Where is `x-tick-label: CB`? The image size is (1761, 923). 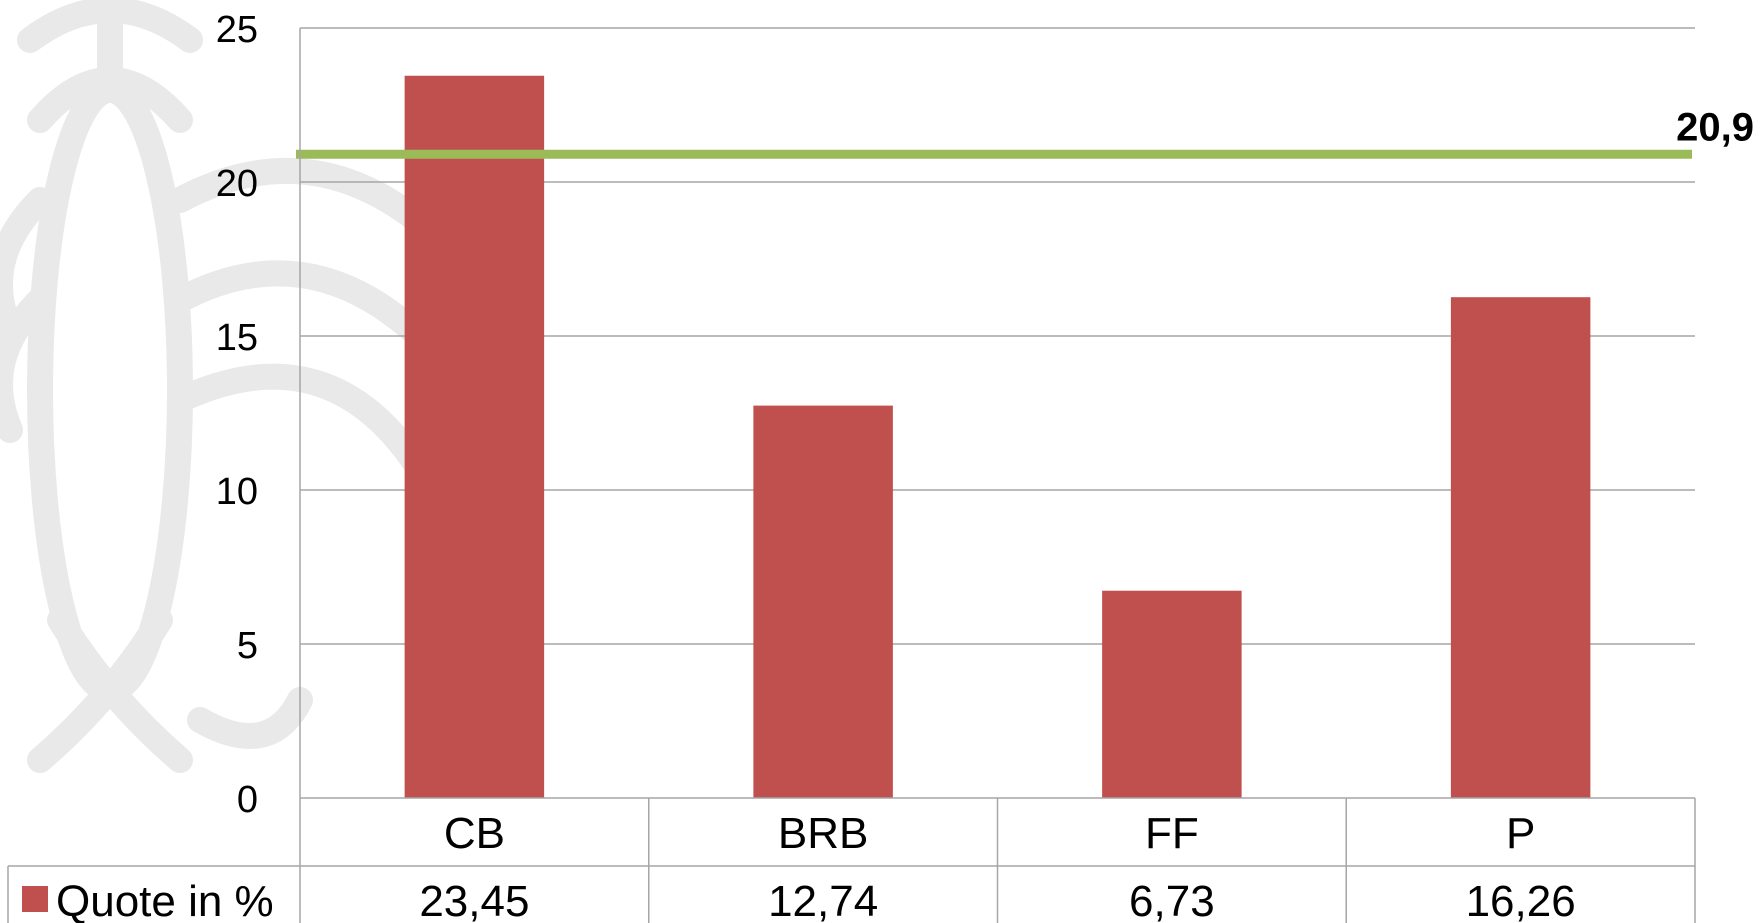 x-tick-label: CB is located at coordinates (474, 833).